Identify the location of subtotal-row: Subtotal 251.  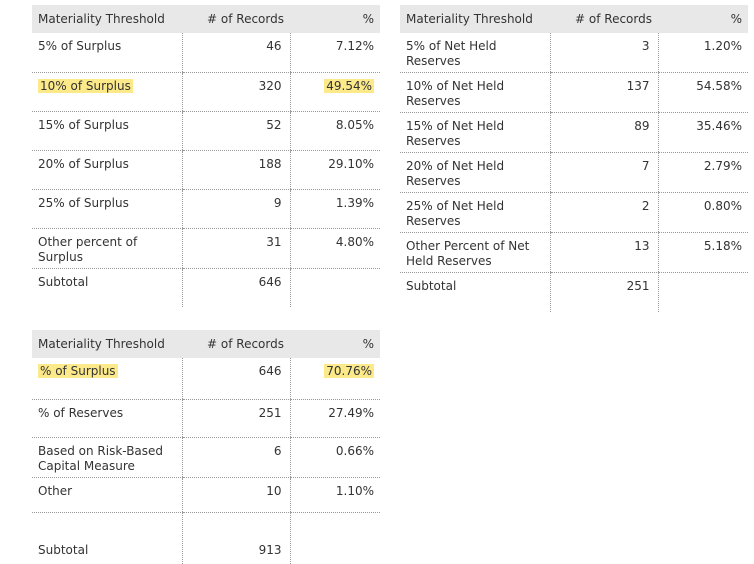
(574, 292).